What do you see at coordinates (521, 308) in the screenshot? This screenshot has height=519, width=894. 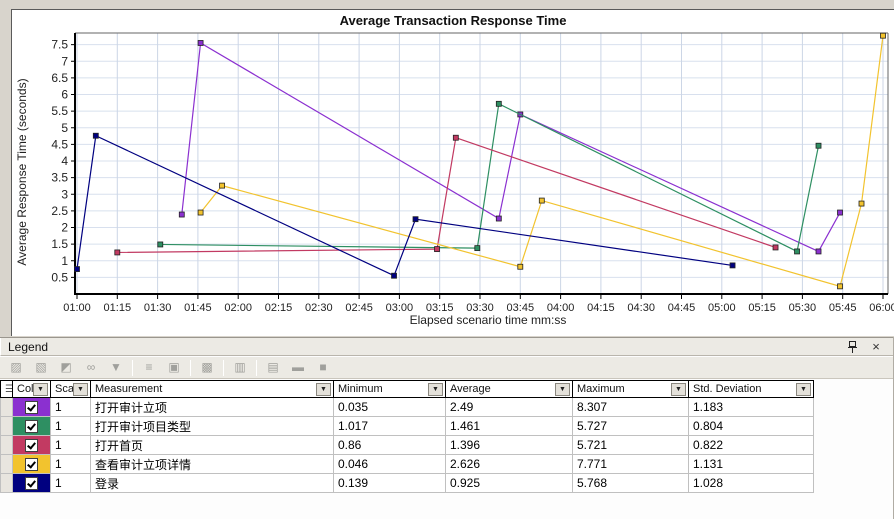 I see `x-tick-label: 03:45` at bounding box center [521, 308].